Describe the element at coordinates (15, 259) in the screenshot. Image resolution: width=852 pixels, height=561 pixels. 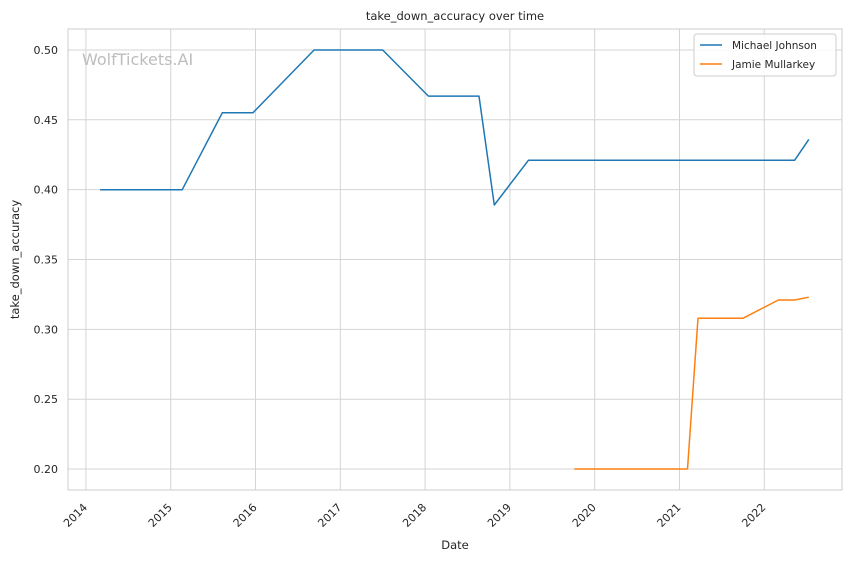
I see `y-axis-label: take_down_accuracy` at that location.